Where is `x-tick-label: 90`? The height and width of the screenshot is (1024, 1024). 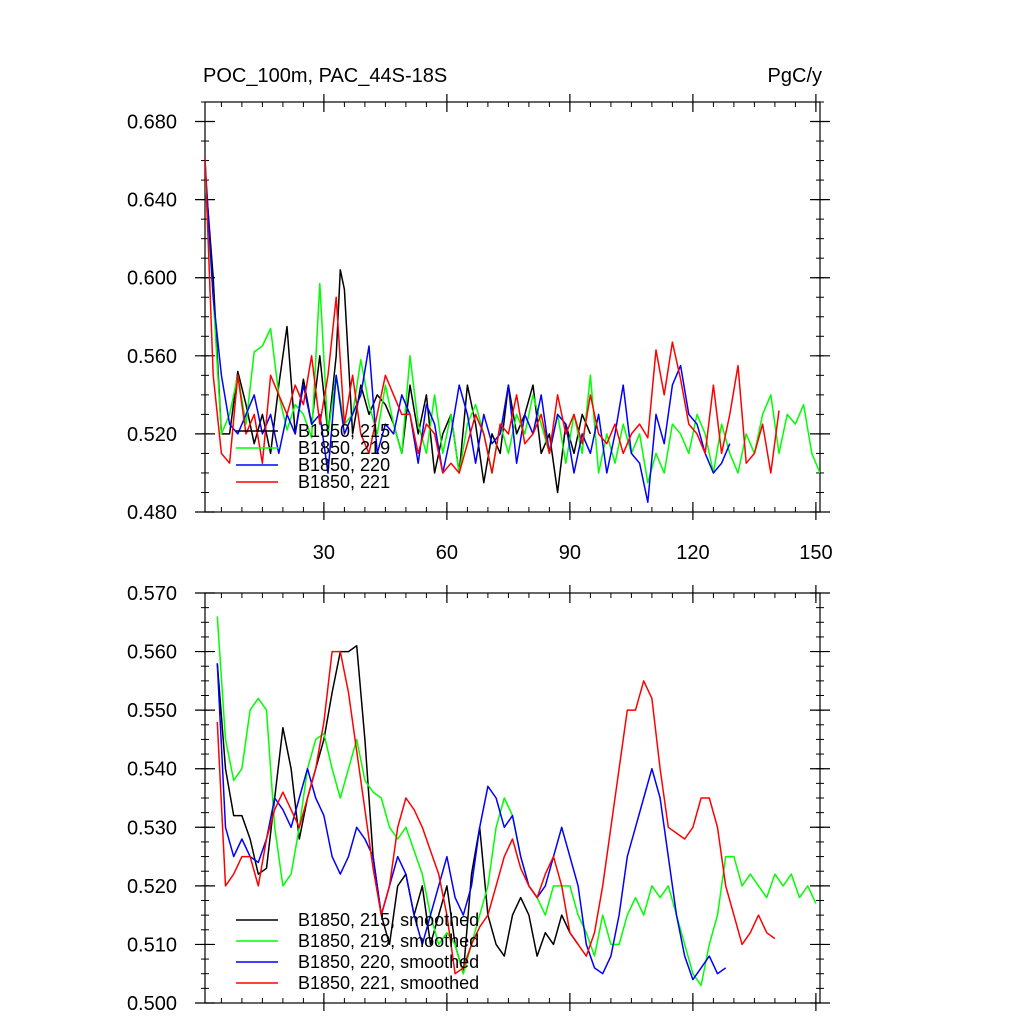 x-tick-label: 90 is located at coordinates (570, 553).